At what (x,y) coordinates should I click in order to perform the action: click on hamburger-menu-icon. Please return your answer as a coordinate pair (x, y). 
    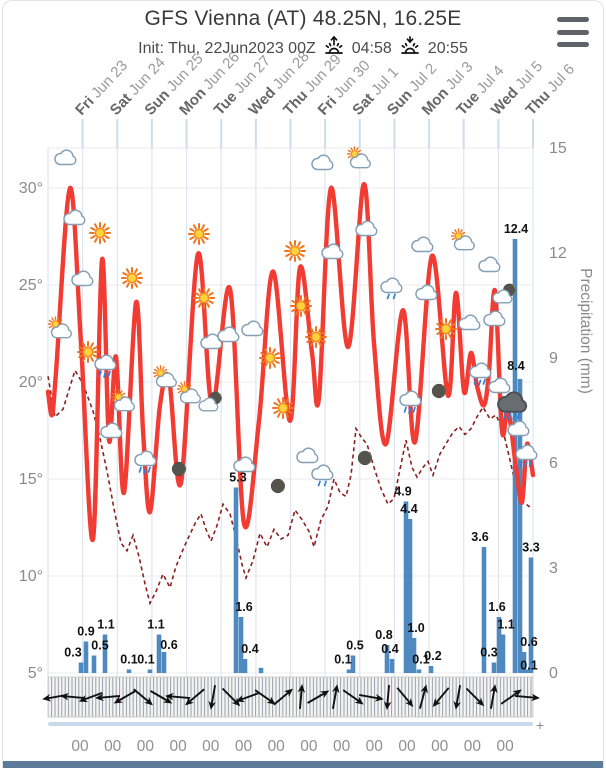
    Looking at the image, I should click on (573, 32).